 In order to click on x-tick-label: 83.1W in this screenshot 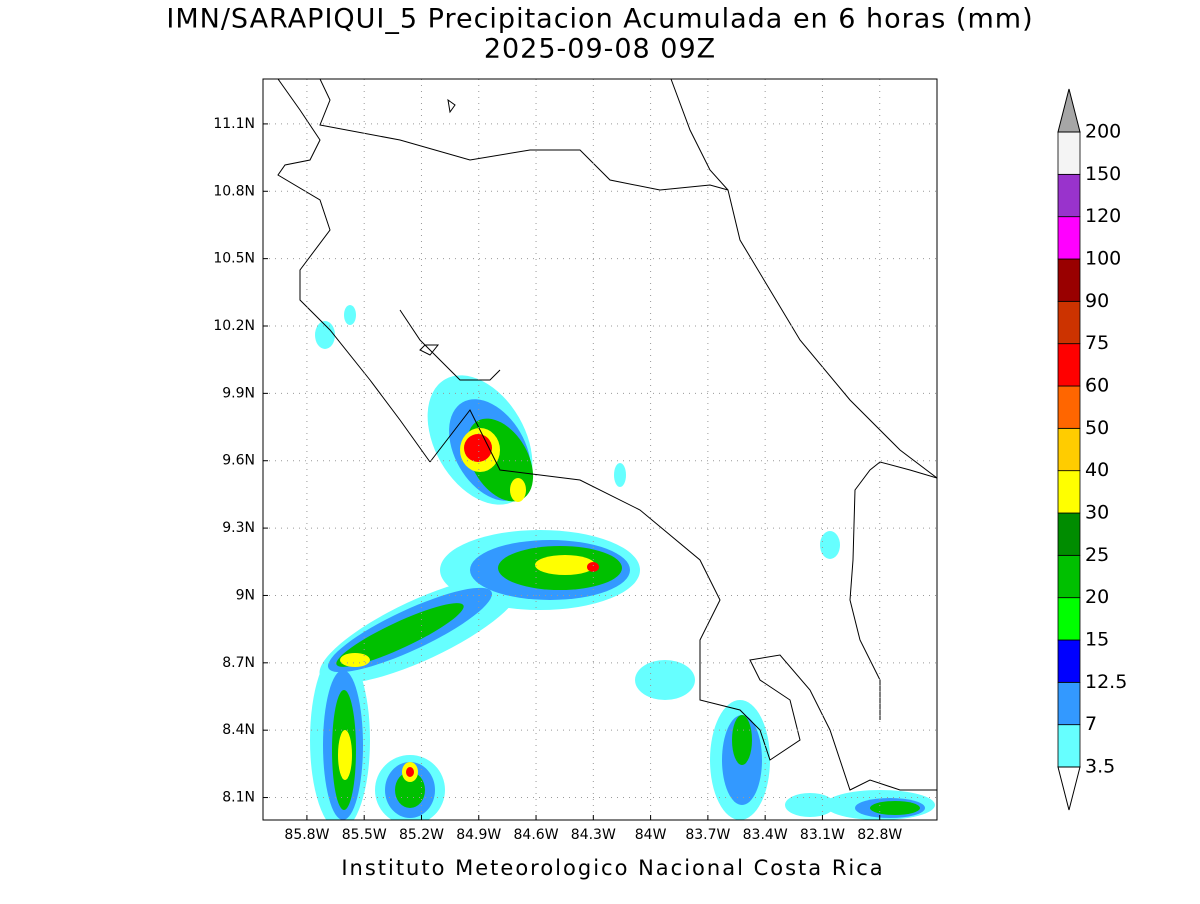, I will do `click(822, 835)`.